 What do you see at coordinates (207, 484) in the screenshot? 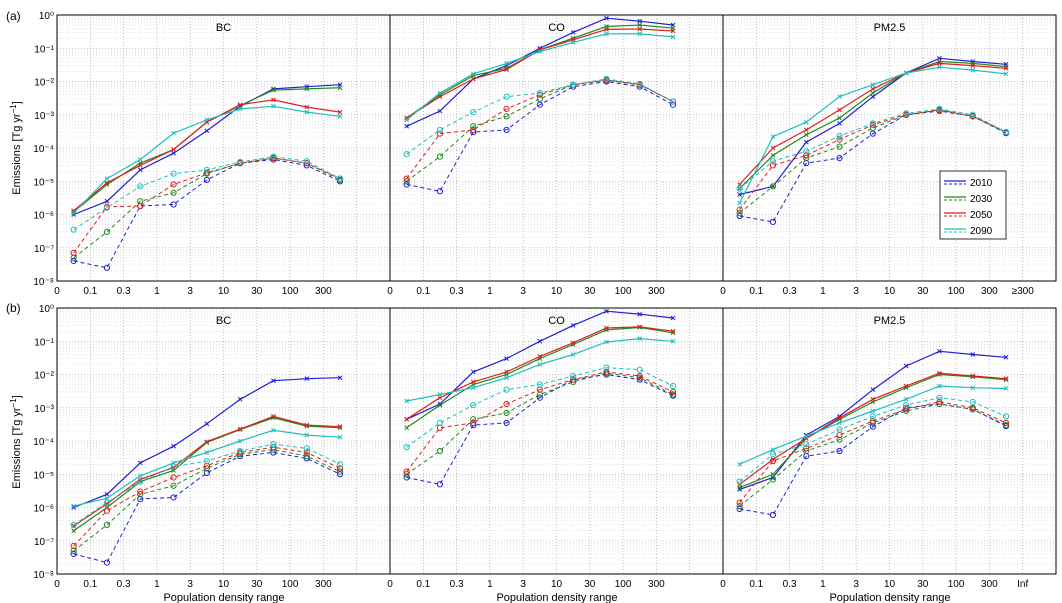
I see `series-line-2090-dashed` at bounding box center [207, 484].